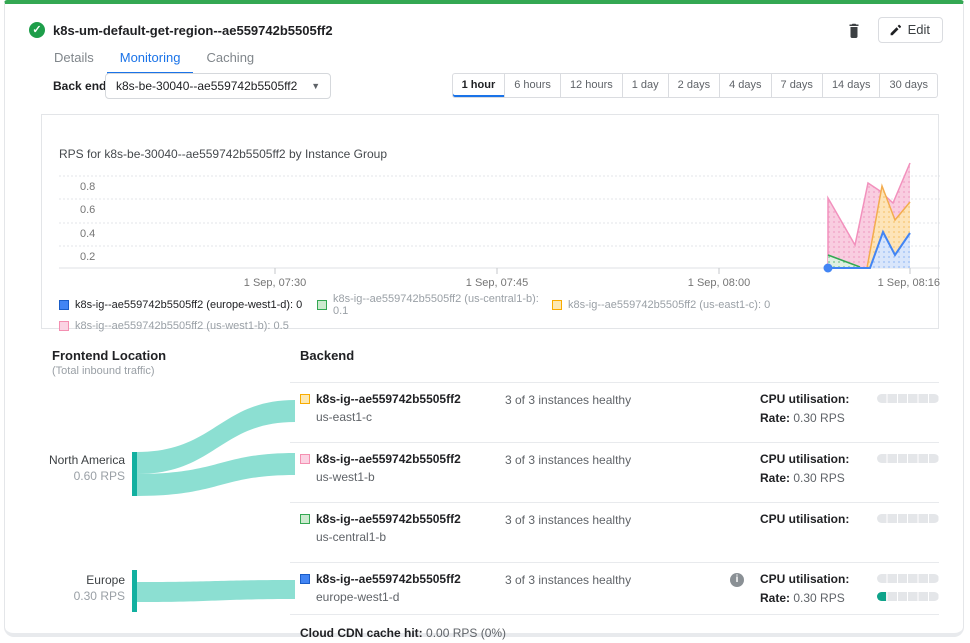 The width and height of the screenshot is (970, 643). Describe the element at coordinates (869, 215) in the screenshot. I see `series-us-west1-b-line` at that location.